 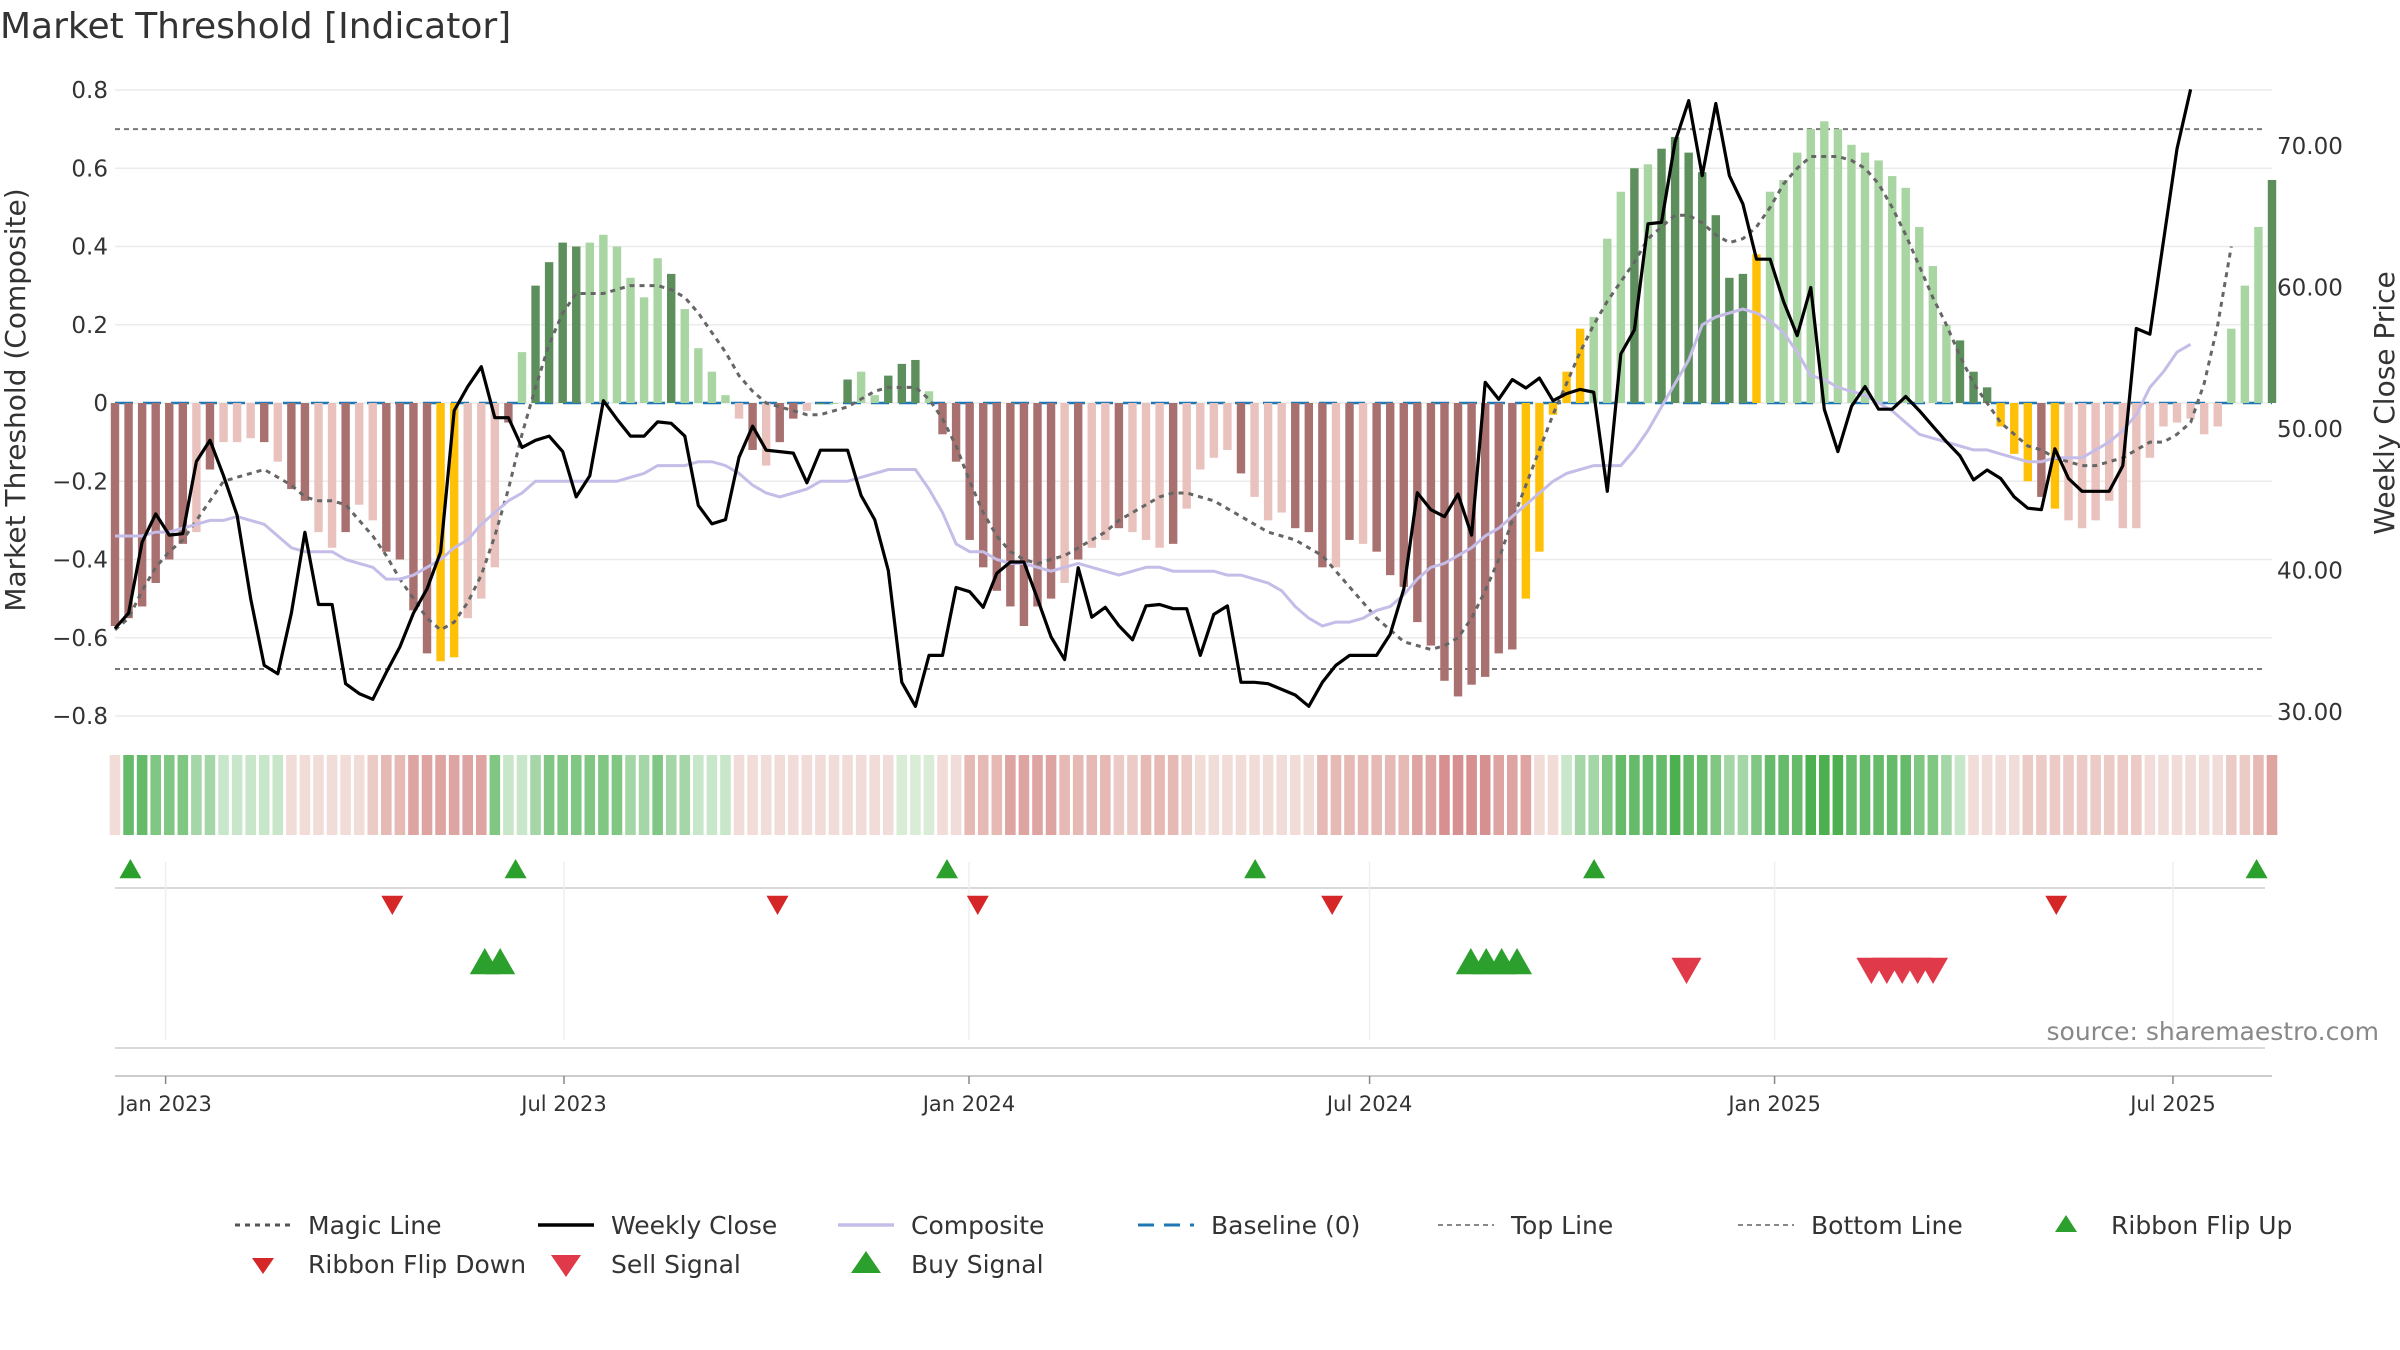 I want to click on legend-item: Magic Line, so click(x=338, y=1225).